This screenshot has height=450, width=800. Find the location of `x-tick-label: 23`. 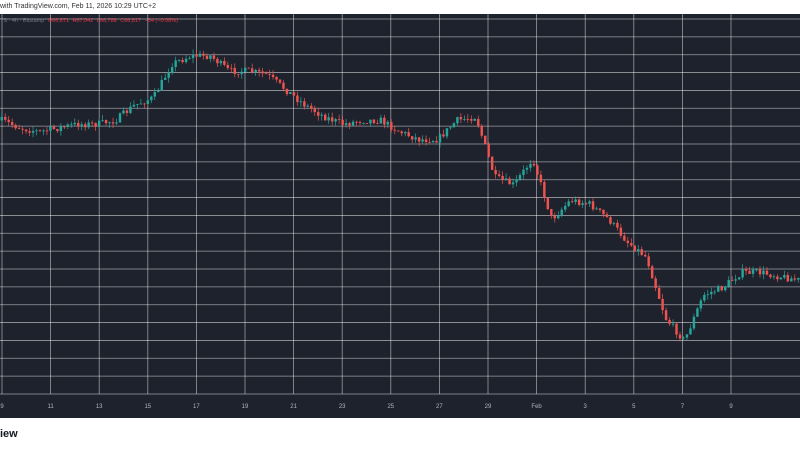

x-tick-label: 23 is located at coordinates (342, 407).